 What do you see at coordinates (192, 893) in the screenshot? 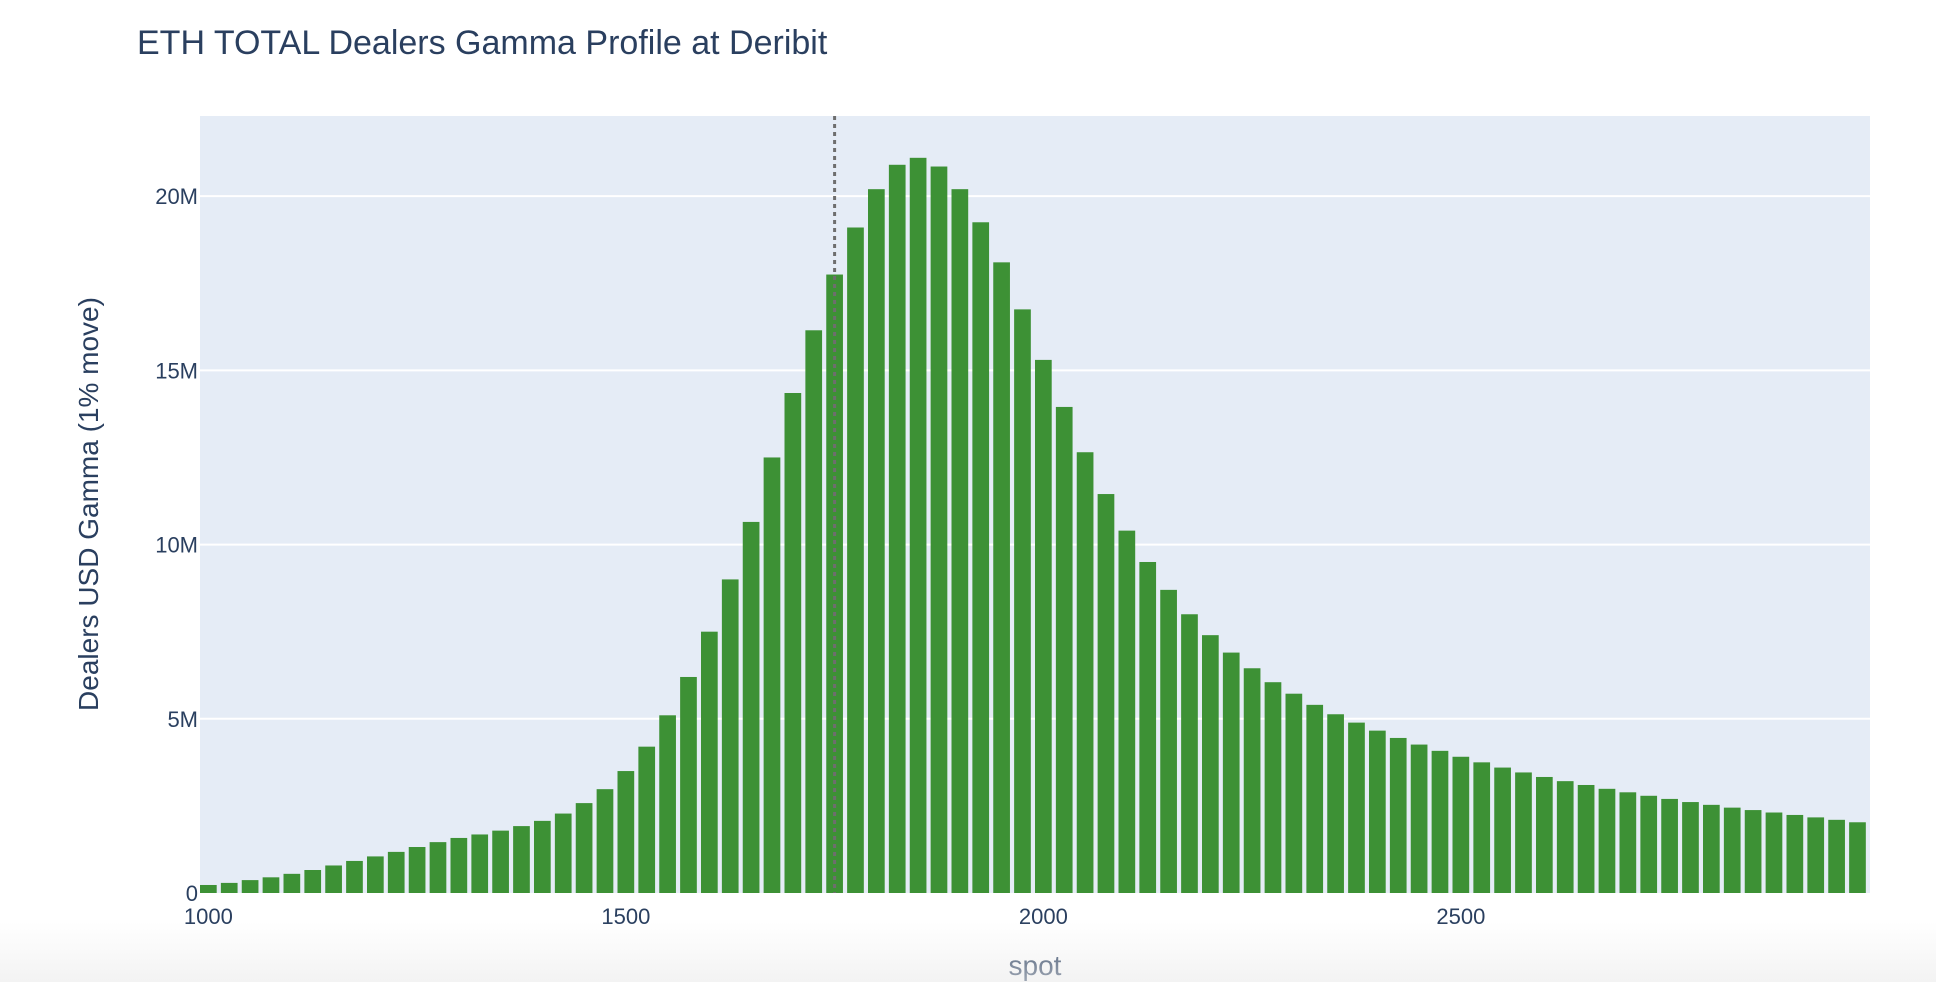
I see `y-tick-label: 0` at bounding box center [192, 893].